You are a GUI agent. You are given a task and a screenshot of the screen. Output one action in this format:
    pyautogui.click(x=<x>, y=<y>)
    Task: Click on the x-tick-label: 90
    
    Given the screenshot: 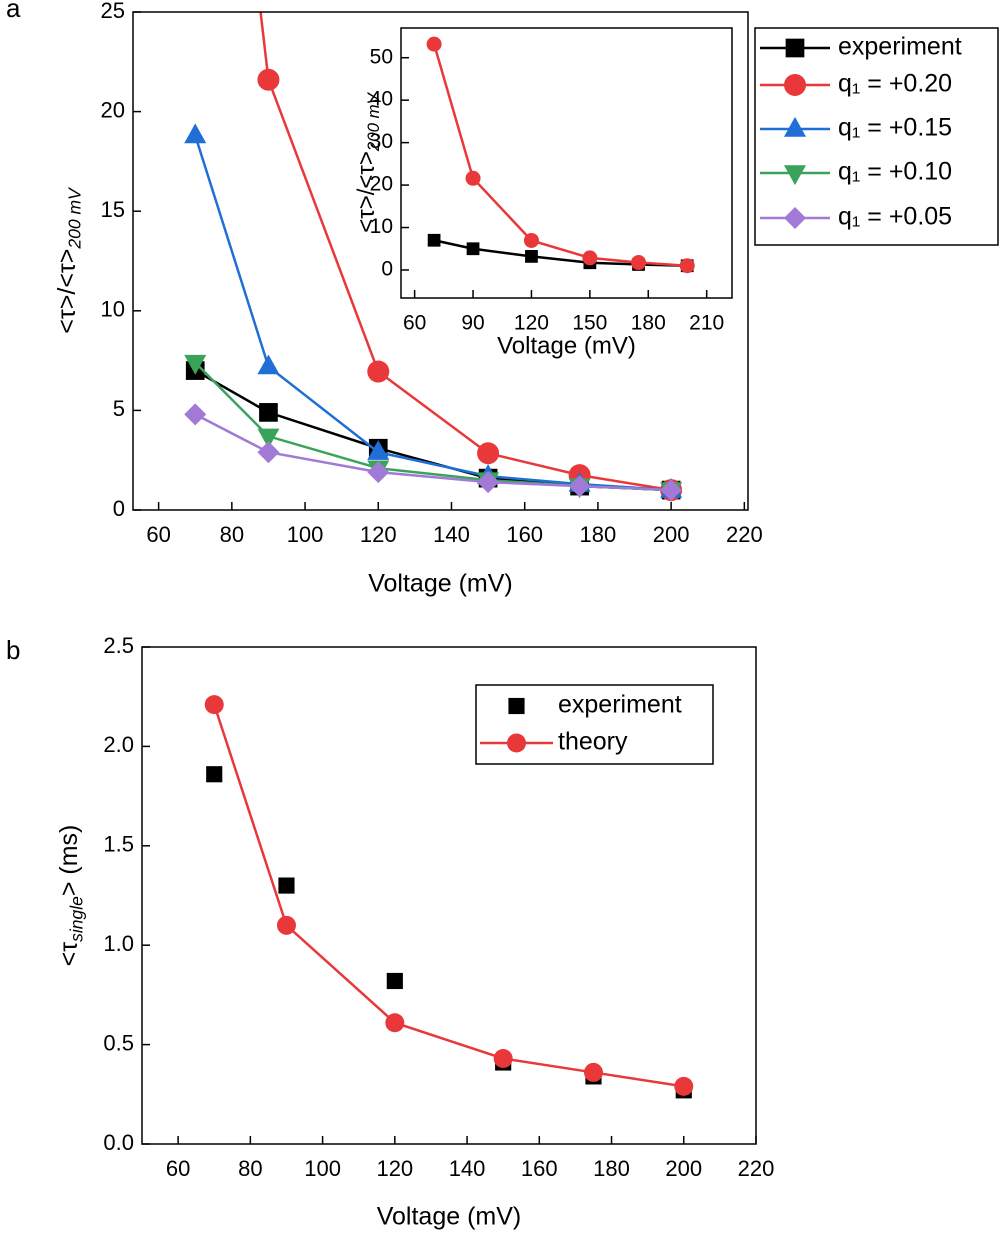 What is the action you would take?
    pyautogui.click(x=472, y=323)
    